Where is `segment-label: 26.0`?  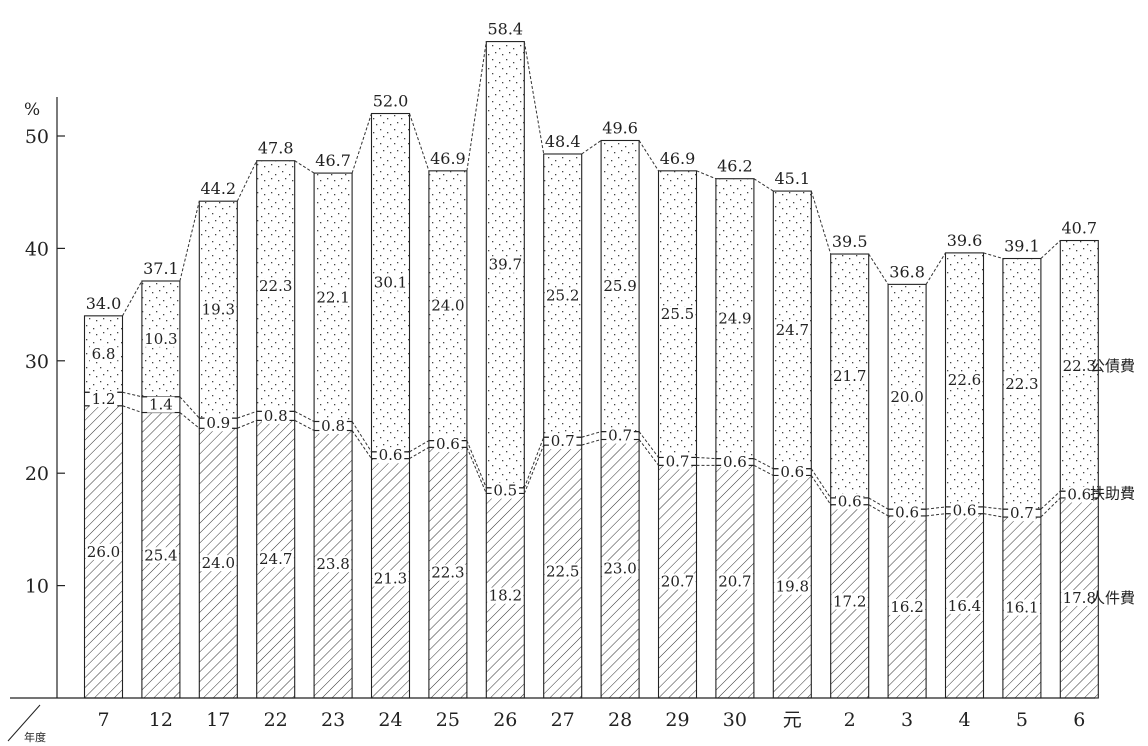 segment-label: 26.0 is located at coordinates (103, 552).